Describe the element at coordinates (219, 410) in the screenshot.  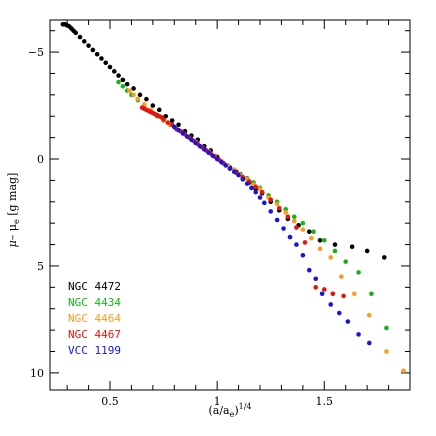
I see `x-axis-label-base: (a/a` at that location.